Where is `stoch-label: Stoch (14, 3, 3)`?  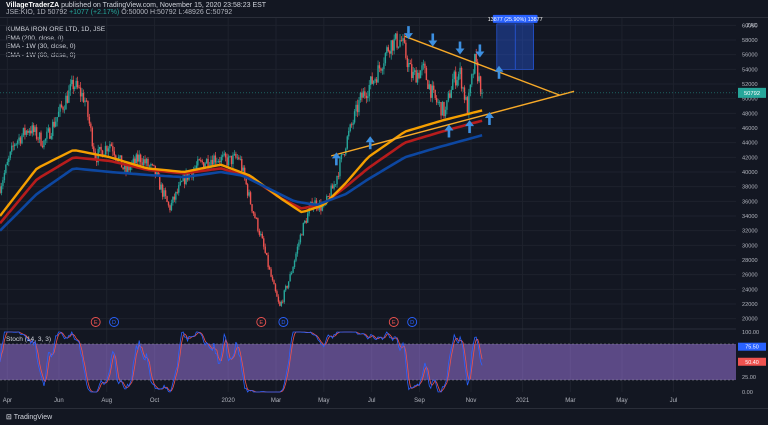 stoch-label: Stoch (14, 3, 3) is located at coordinates (29, 339).